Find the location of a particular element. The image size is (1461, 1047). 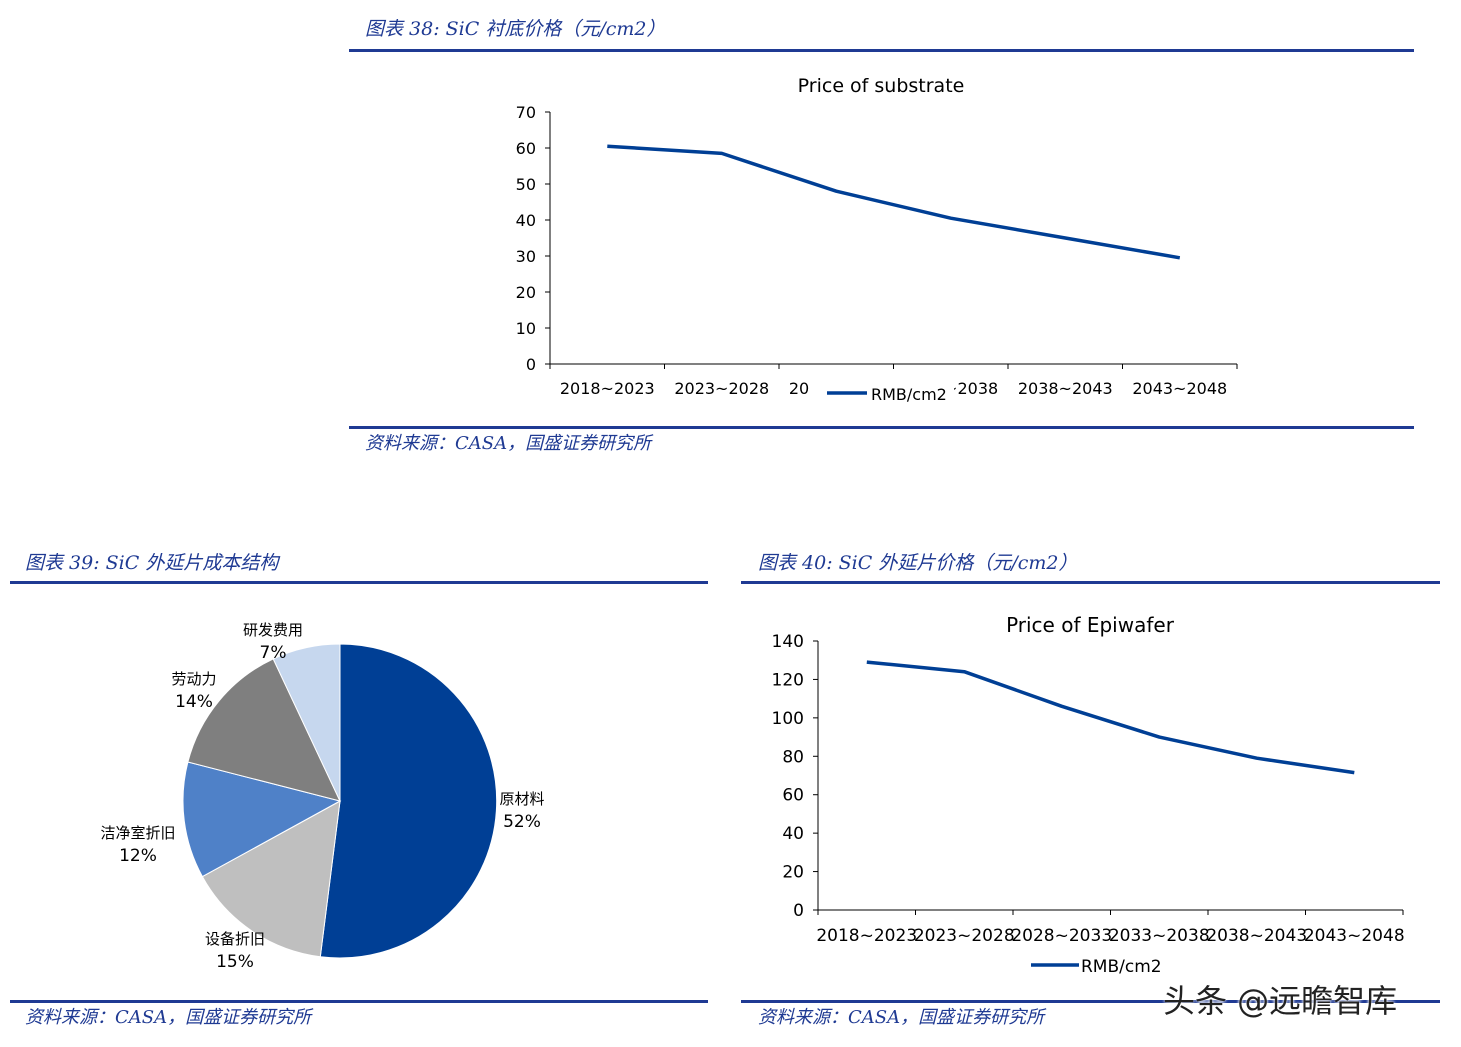

epiwafer-x-tick-label: 2033~2038 is located at coordinates (1159, 936).